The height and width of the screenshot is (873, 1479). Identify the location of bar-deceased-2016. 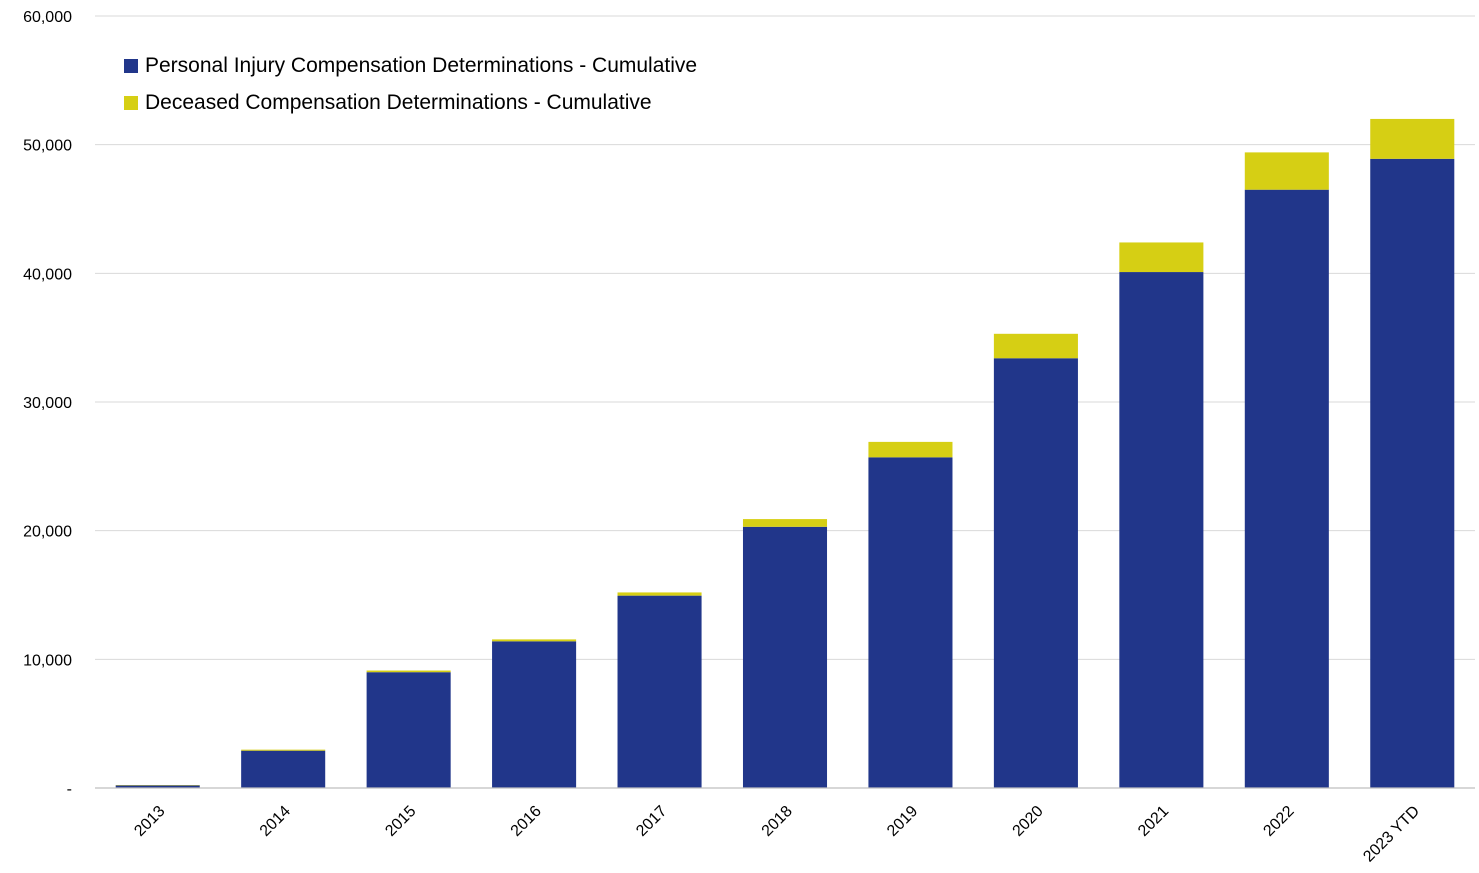
(534, 640).